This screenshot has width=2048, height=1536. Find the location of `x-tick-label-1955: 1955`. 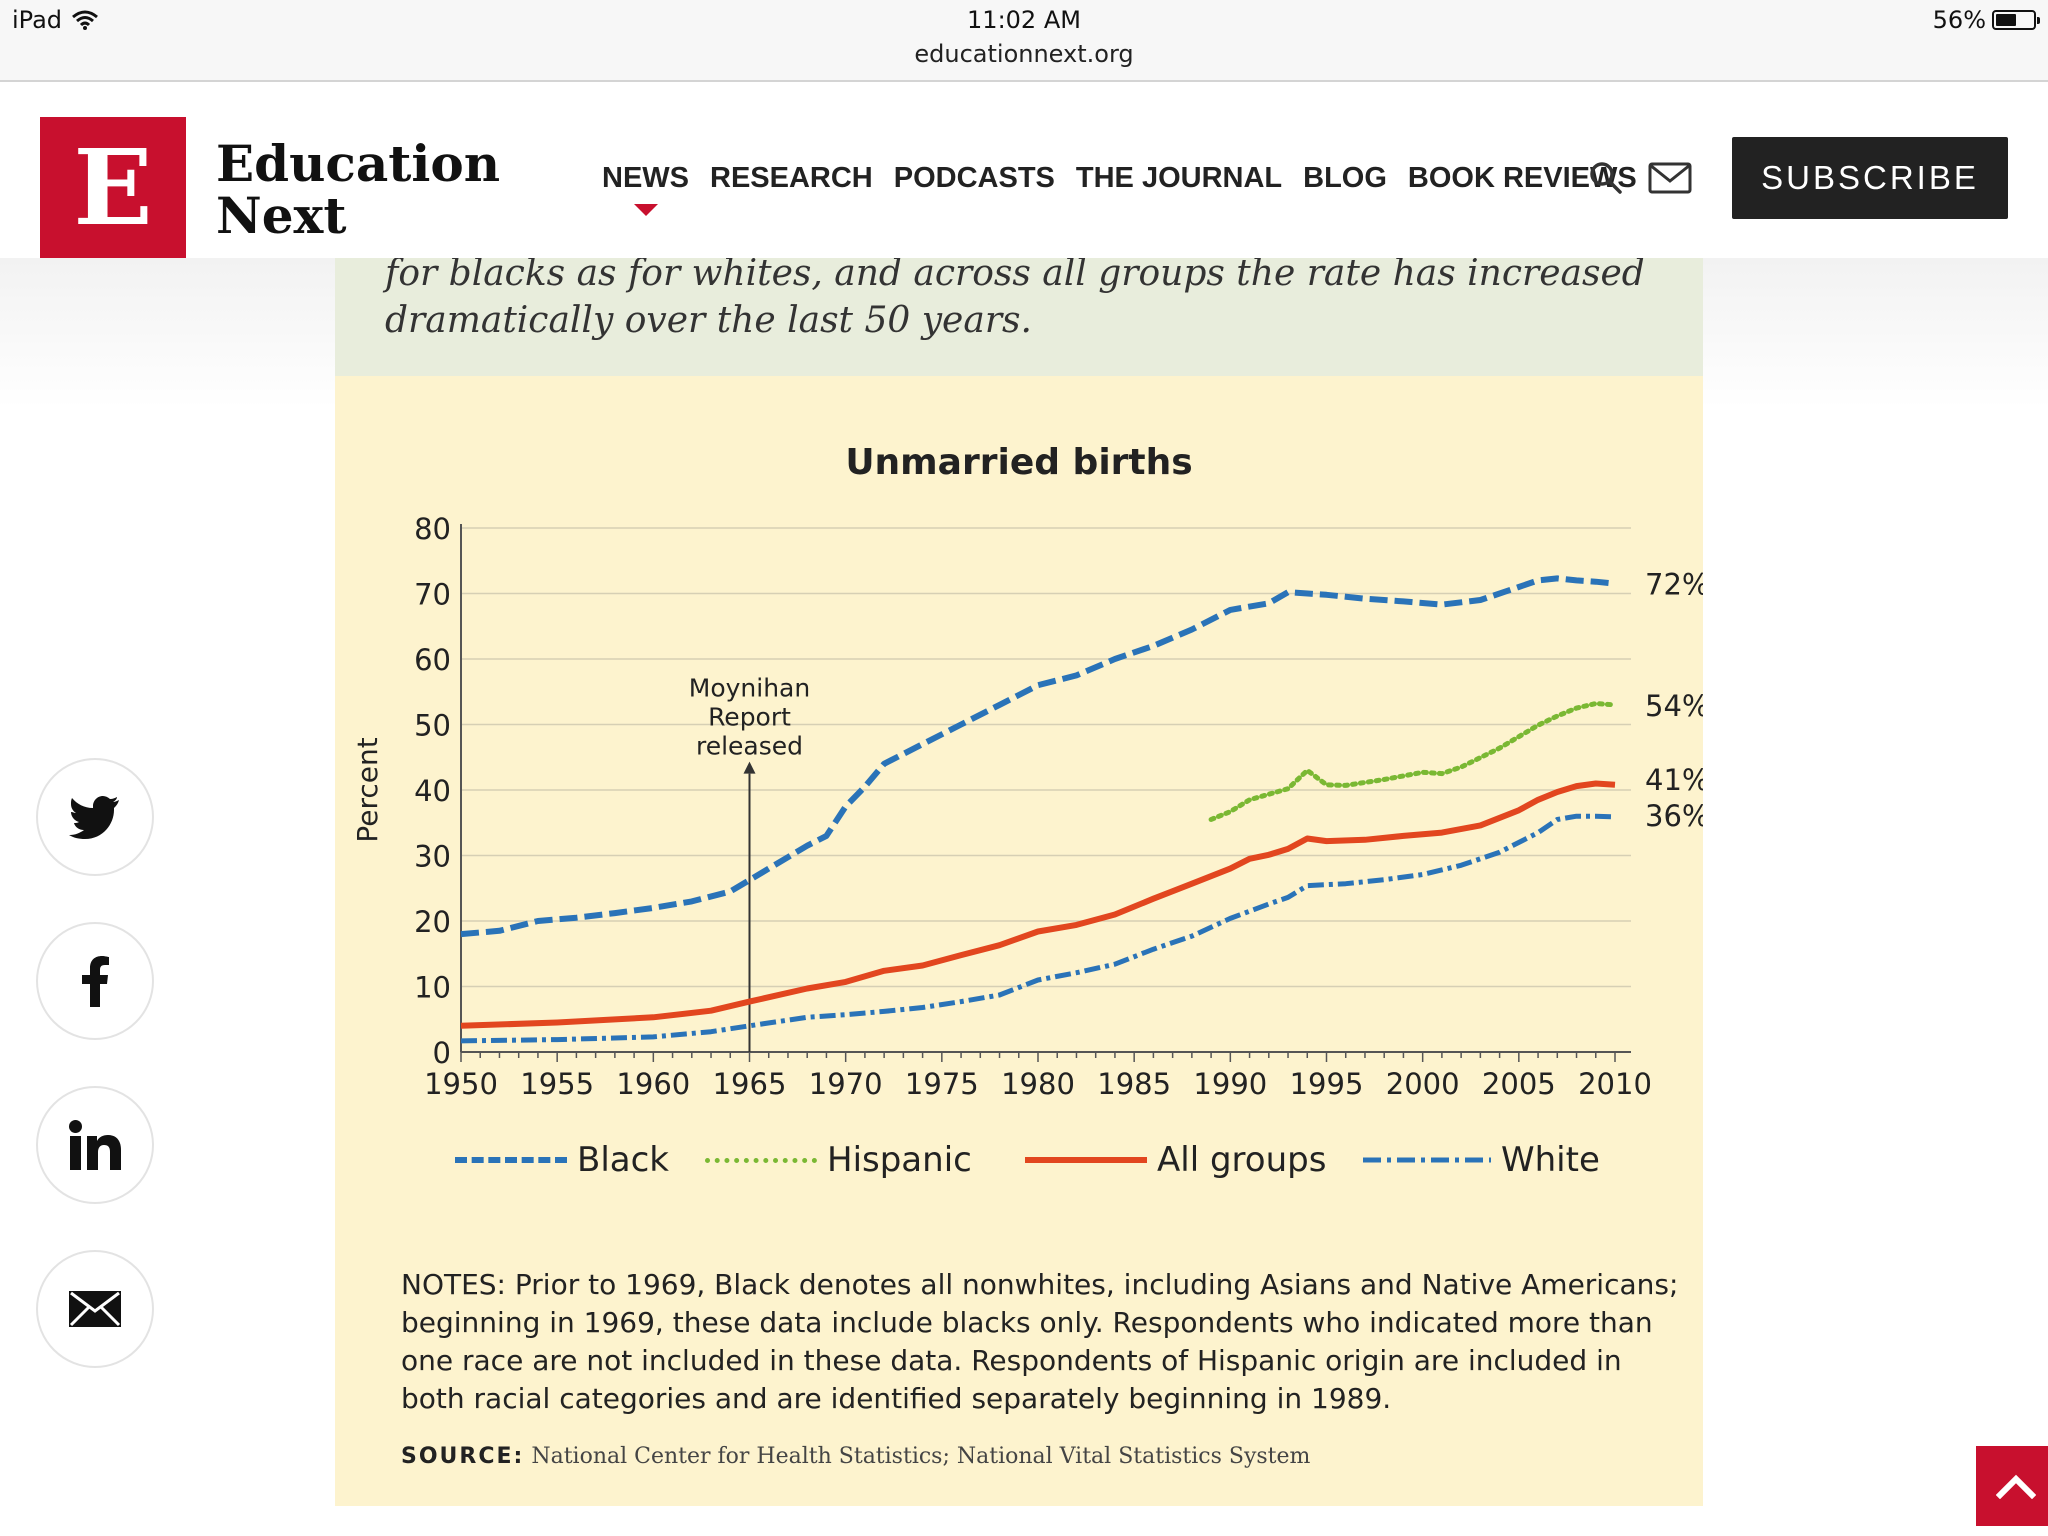

x-tick-label-1955: 1955 is located at coordinates (557, 1084).